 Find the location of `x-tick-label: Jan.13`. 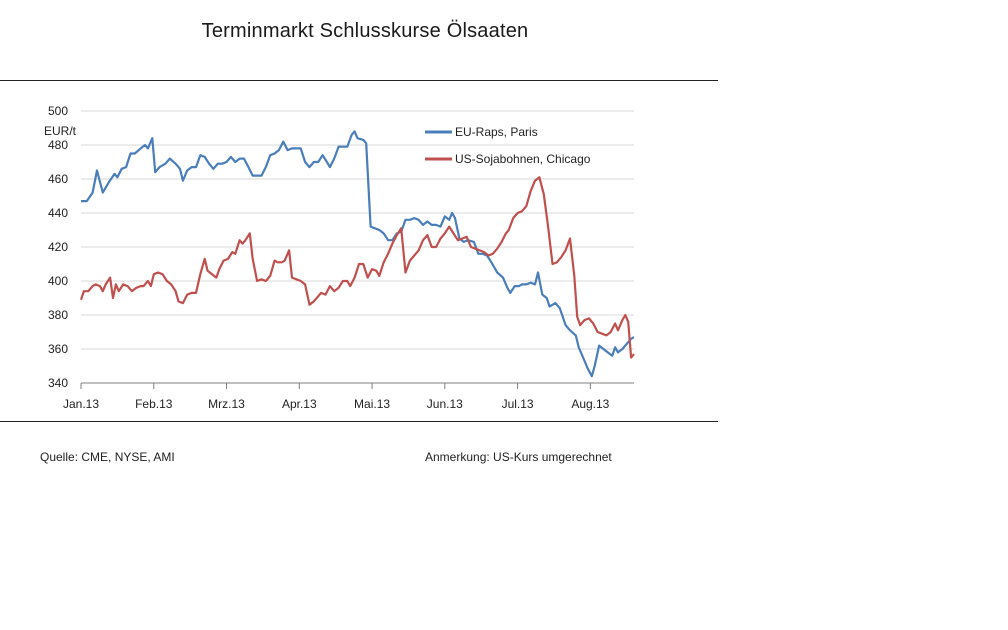

x-tick-label: Jan.13 is located at coordinates (81, 404).